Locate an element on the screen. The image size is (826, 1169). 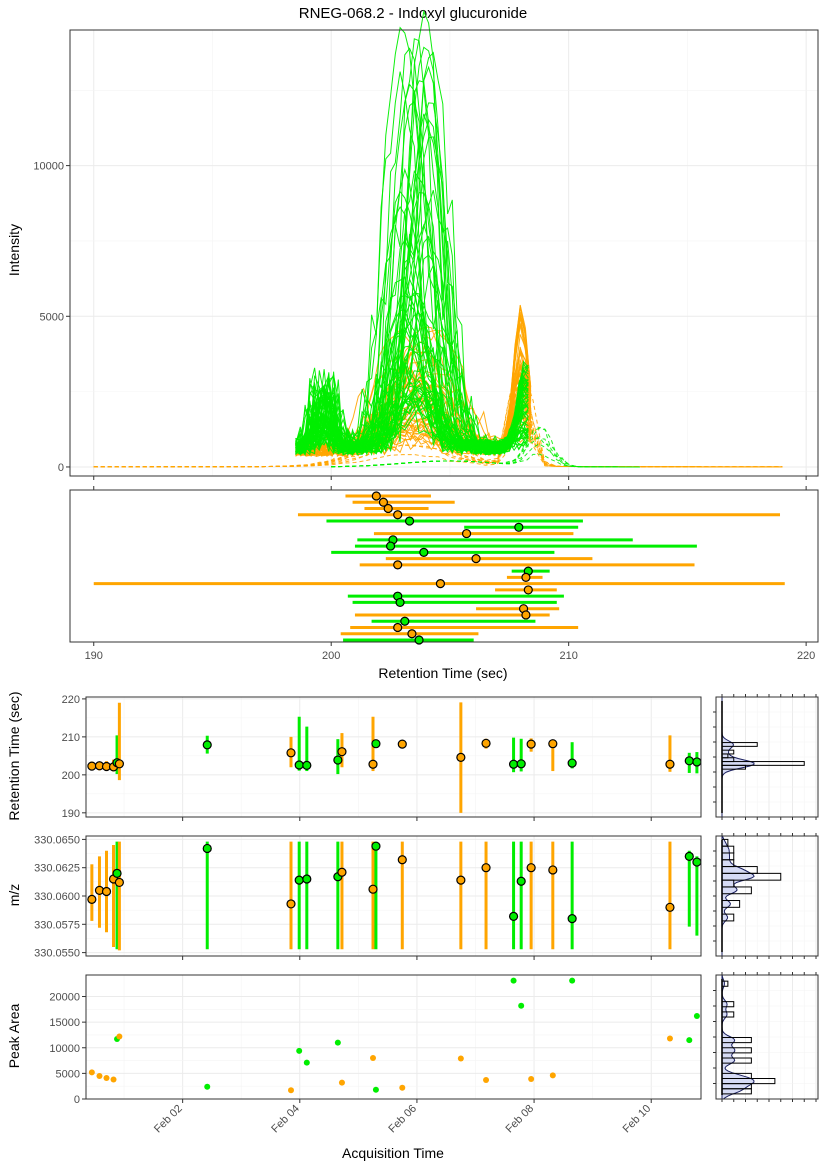
y-tick-label: 200 is located at coordinates (71, 776).